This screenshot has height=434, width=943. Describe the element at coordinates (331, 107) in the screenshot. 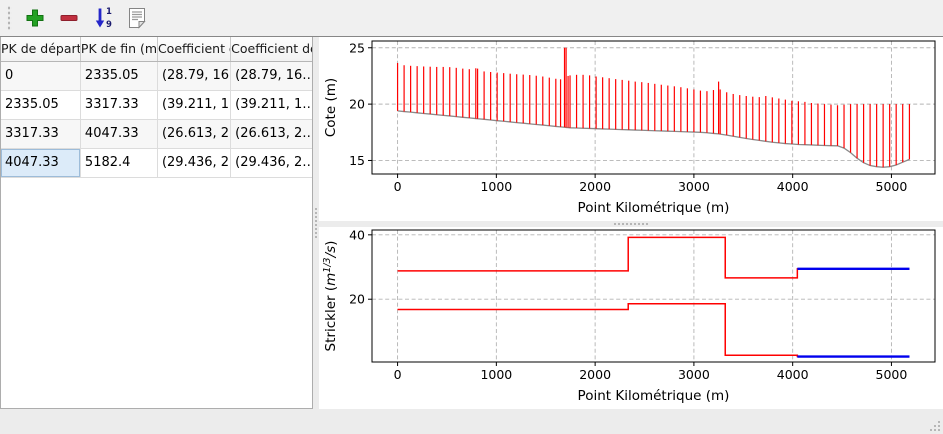

I see `svg-text: Cote (m)` at that location.